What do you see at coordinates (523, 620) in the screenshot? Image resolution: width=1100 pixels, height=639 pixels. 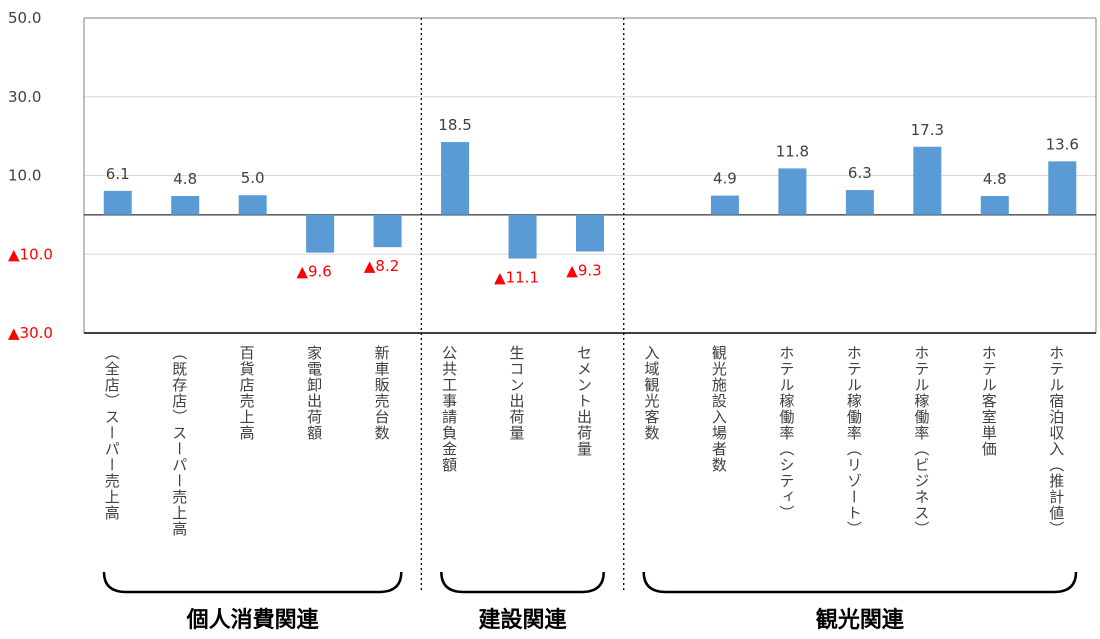 I see `group-label: 建設関連` at bounding box center [523, 620].